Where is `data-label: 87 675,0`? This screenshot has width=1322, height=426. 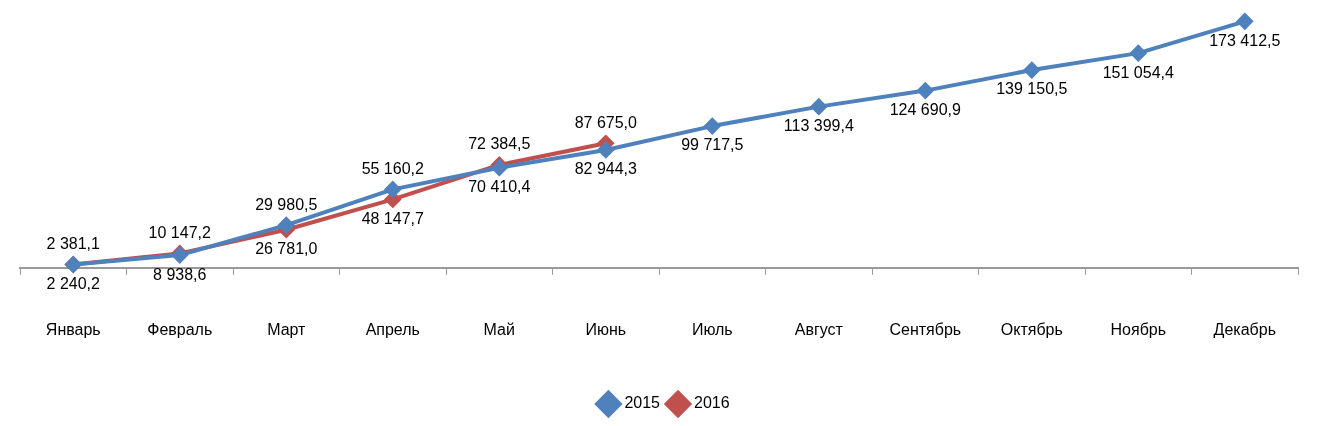
data-label: 87 675,0 is located at coordinates (606, 122).